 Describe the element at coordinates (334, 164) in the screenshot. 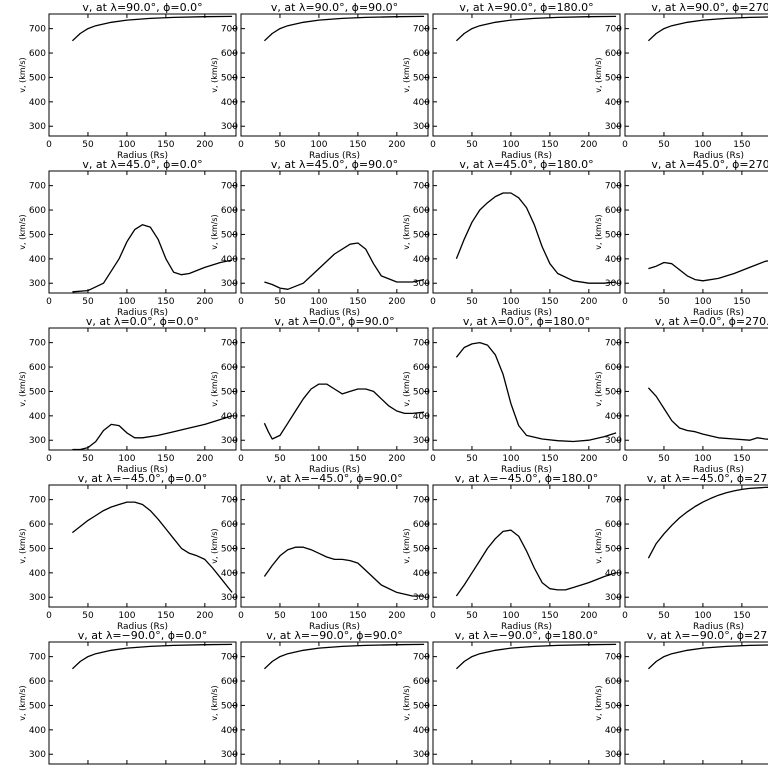

I see `panel-title: v, at λ=45.0°, ϕ=90.0°` at that location.